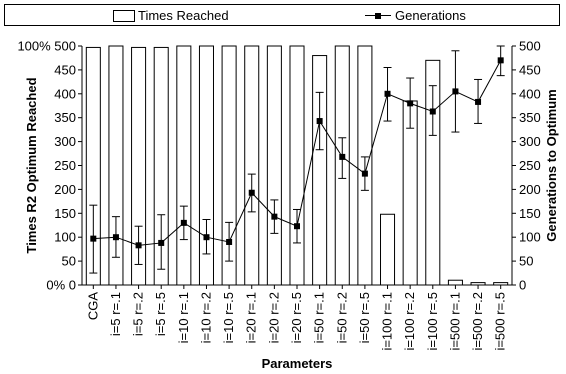 The height and width of the screenshot is (374, 566). I want to click on category-label: CGA, so click(92, 306).